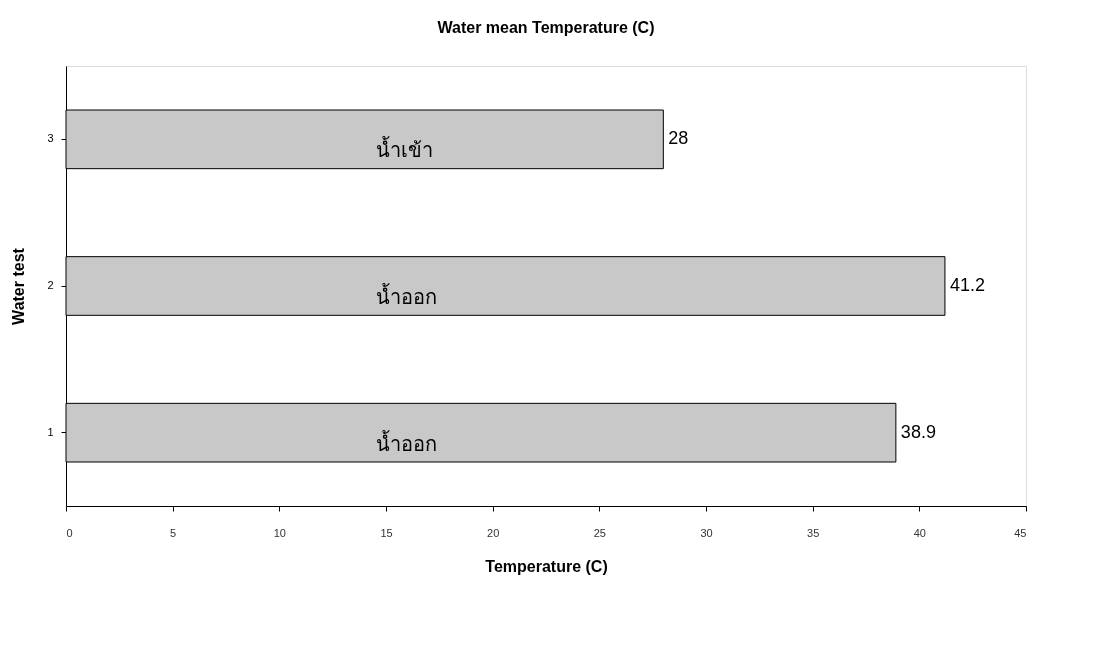 The image size is (1104, 652). I want to click on x-tick-label: 15, so click(386, 532).